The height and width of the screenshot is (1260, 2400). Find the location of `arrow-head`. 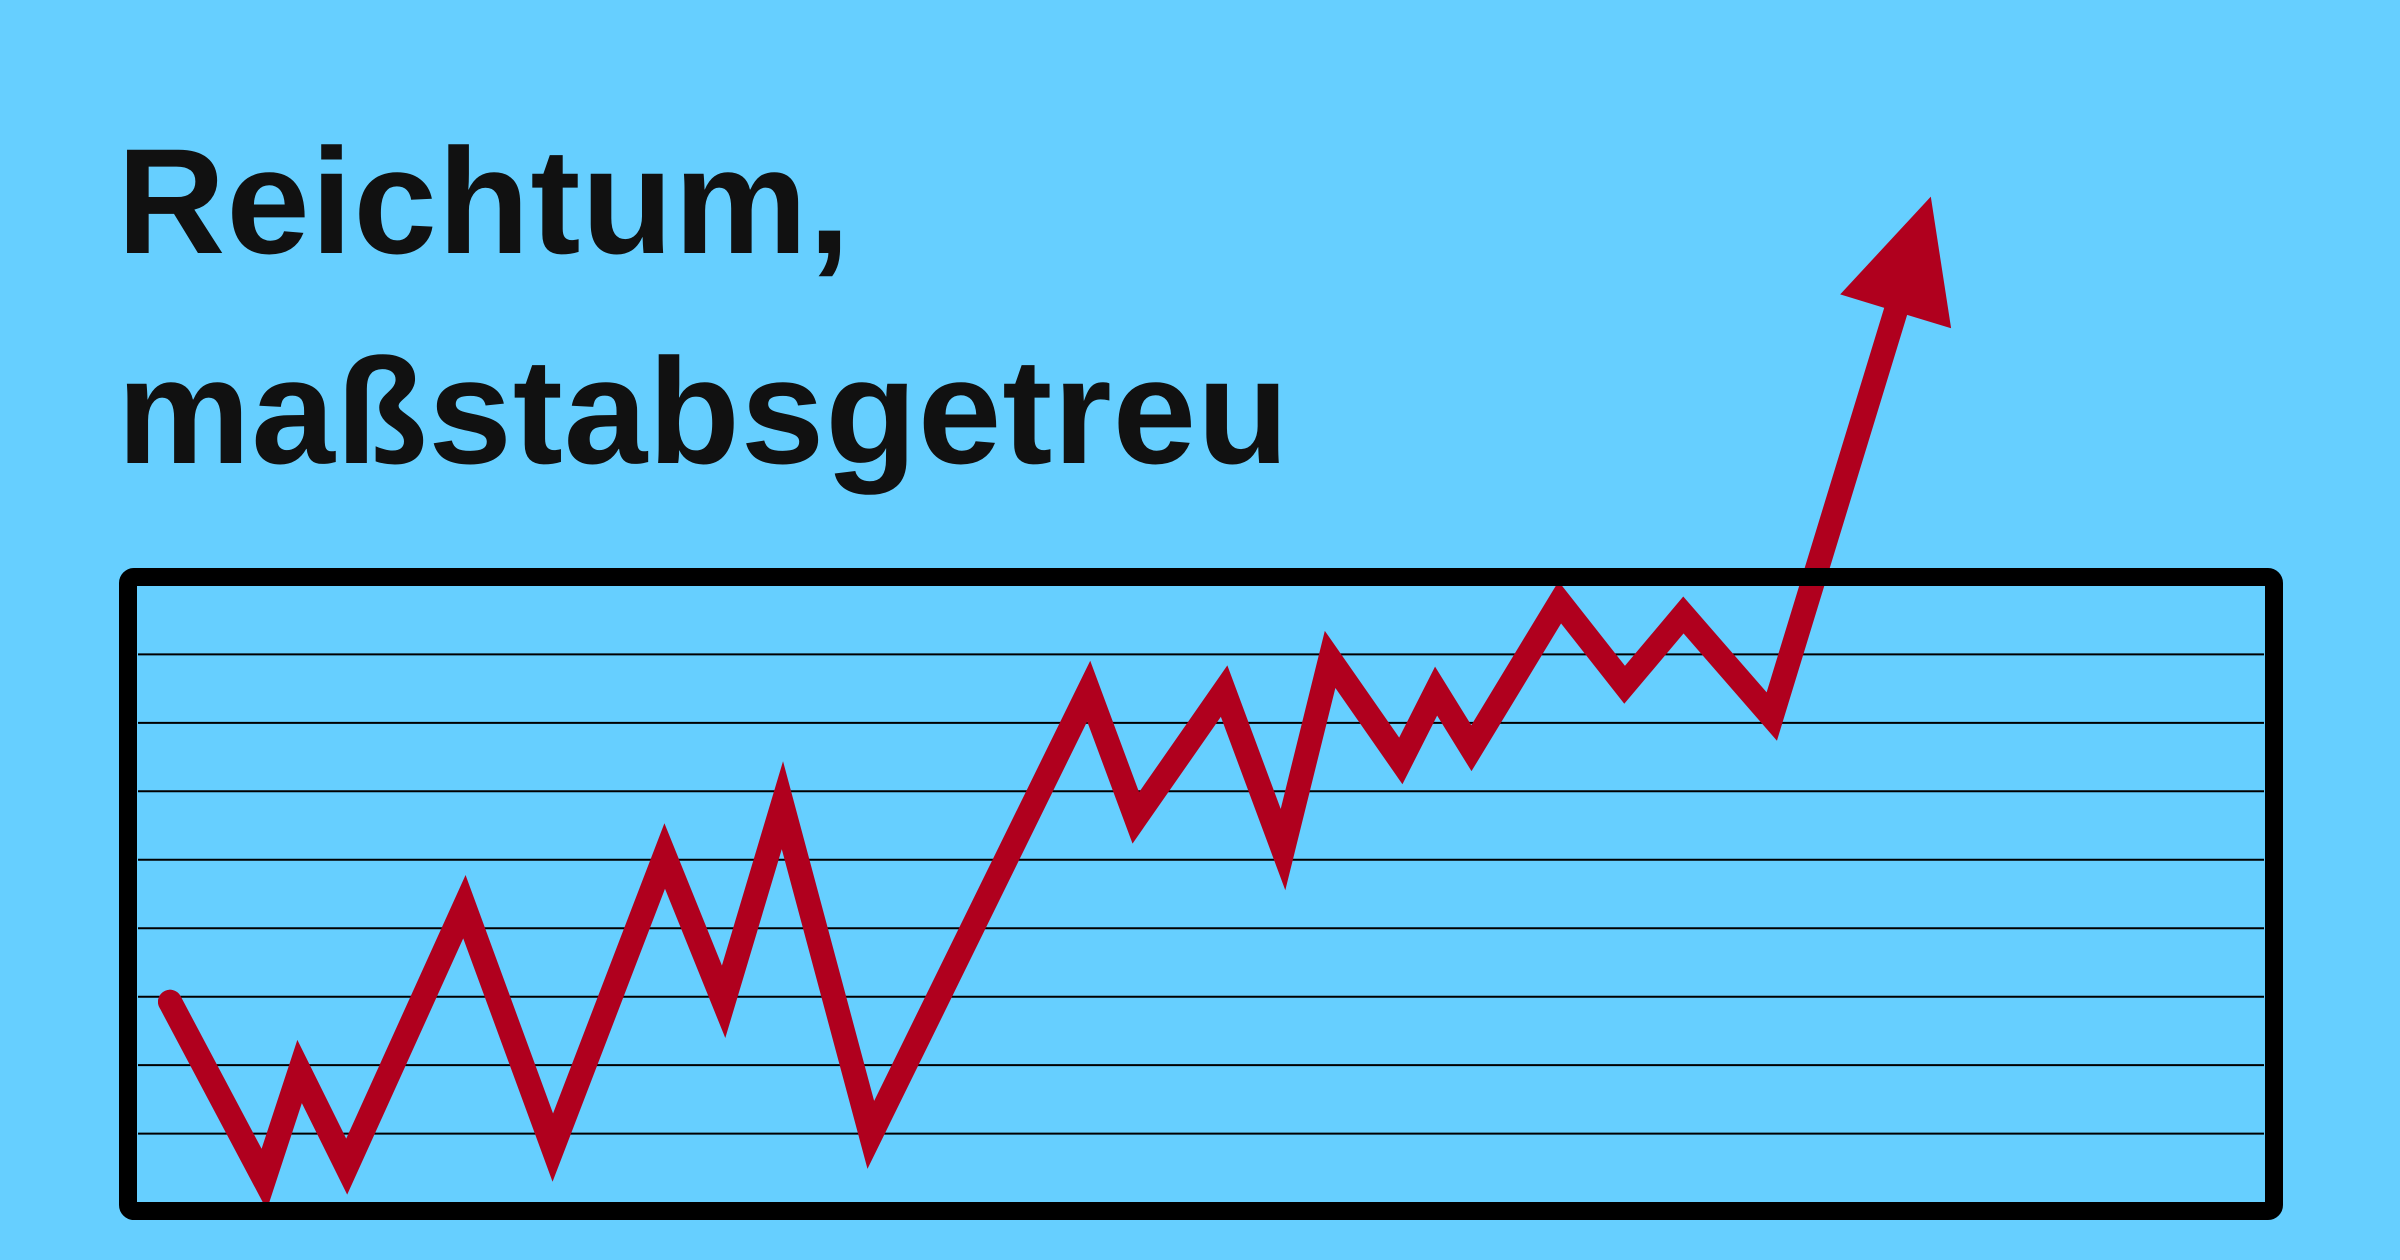

arrow-head is located at coordinates (1896, 262).